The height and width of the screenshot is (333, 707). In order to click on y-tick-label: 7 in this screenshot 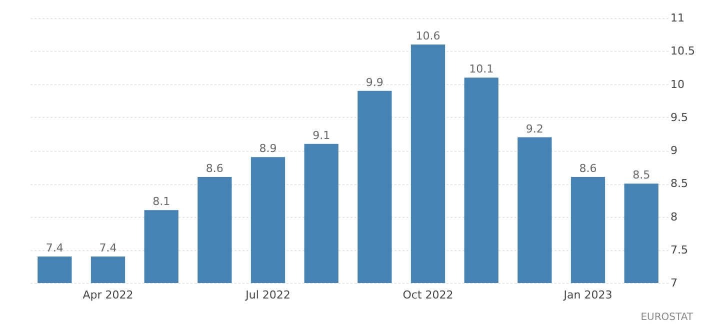, I will do `click(674, 283)`.